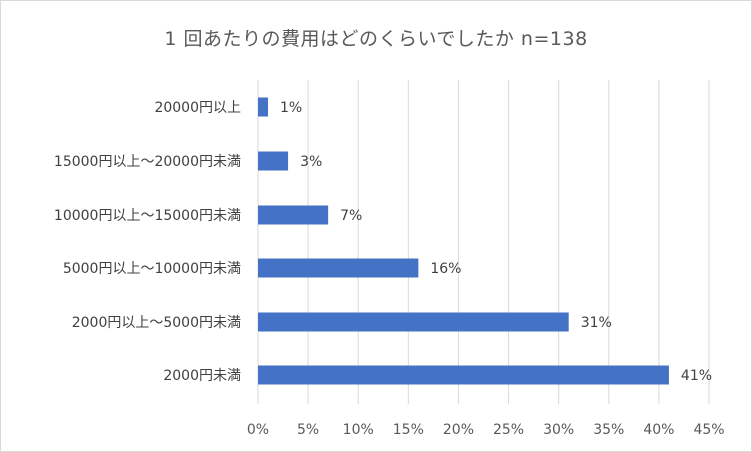  I want to click on data-label: 41%, so click(696, 376).